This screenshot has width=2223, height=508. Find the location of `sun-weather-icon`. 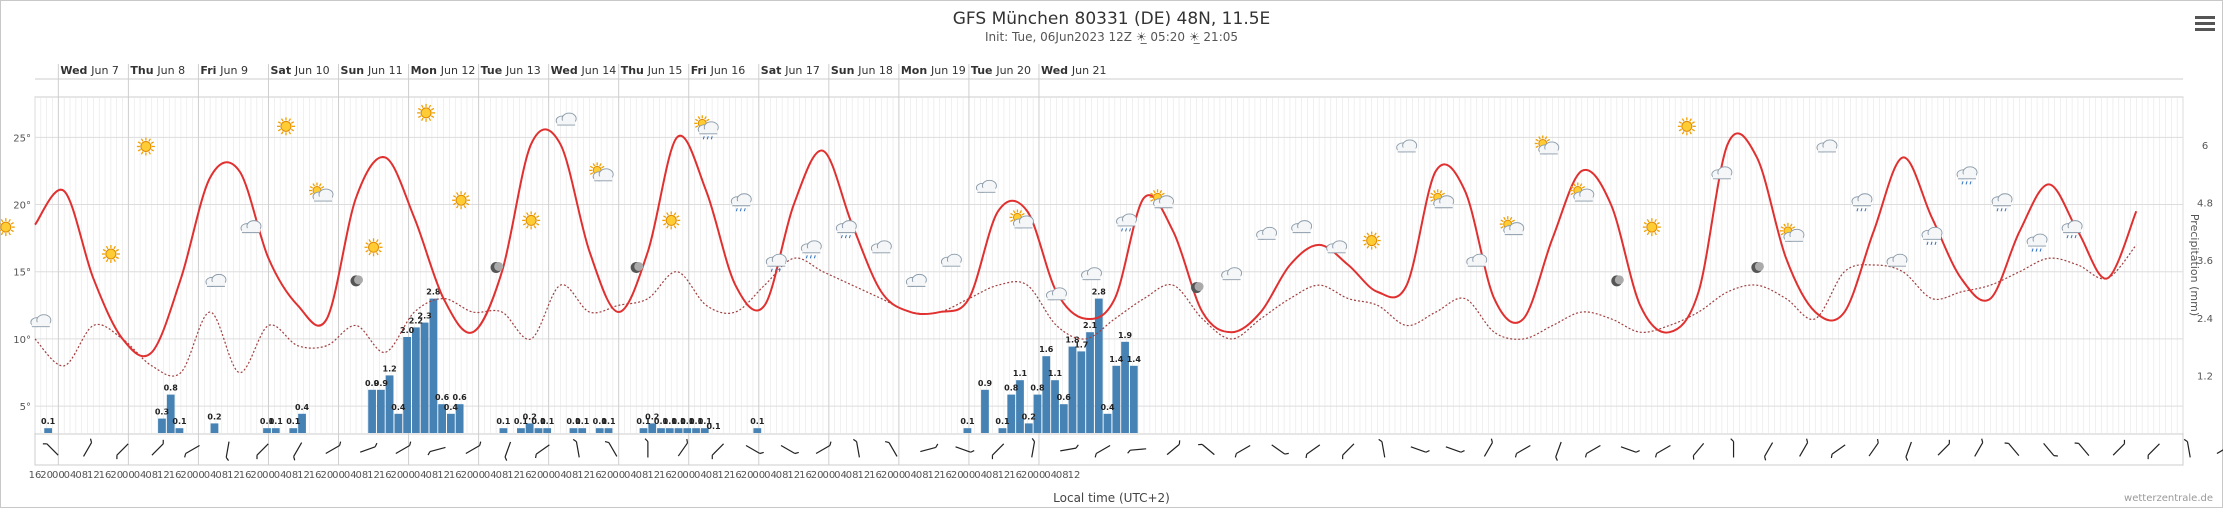

sun-weather-icon is located at coordinates (373, 247).